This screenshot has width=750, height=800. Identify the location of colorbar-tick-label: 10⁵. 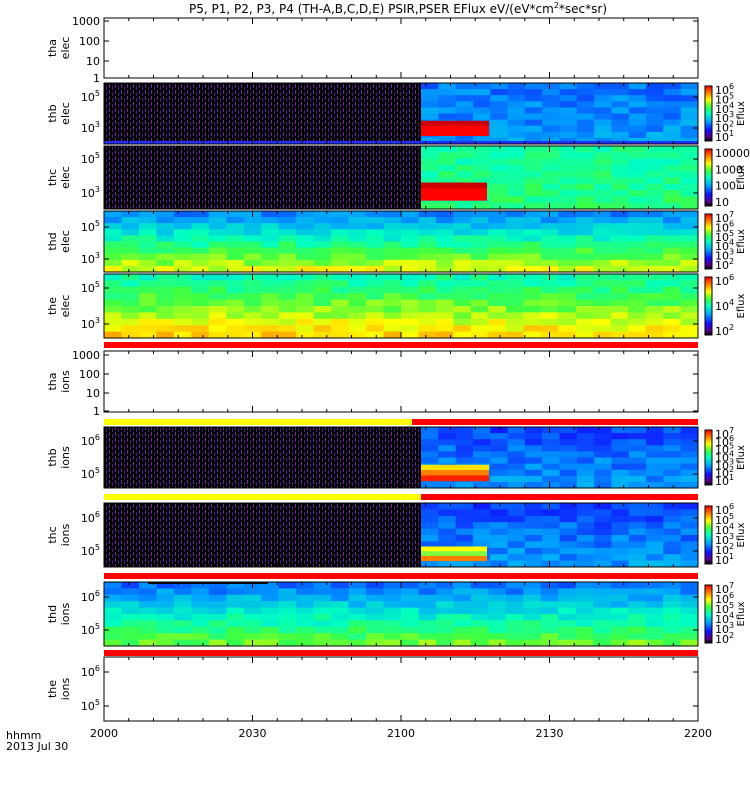
(724, 98).